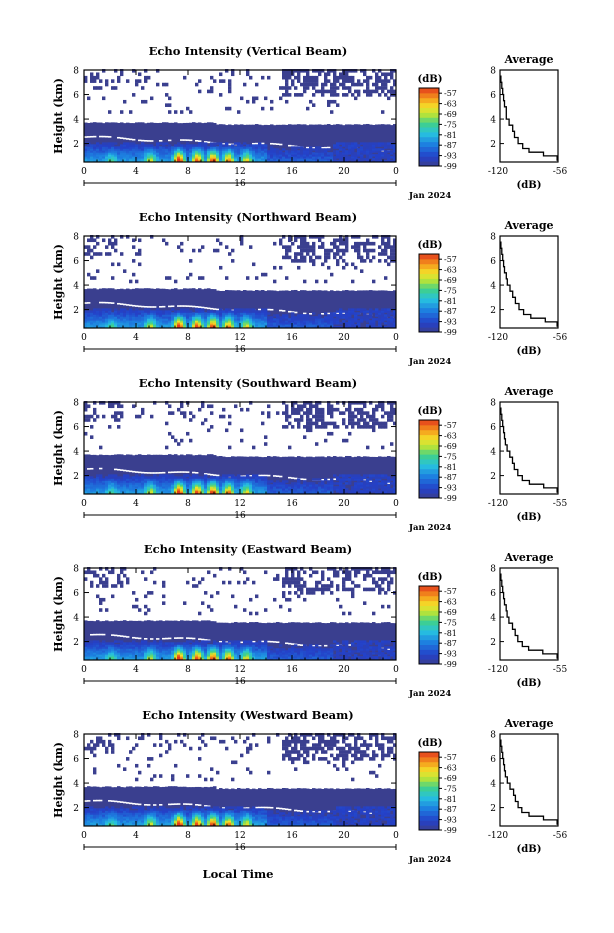 The image size is (614, 933). Describe the element at coordinates (450, 301) in the screenshot. I see `colorbar-tick-label: -81` at that location.